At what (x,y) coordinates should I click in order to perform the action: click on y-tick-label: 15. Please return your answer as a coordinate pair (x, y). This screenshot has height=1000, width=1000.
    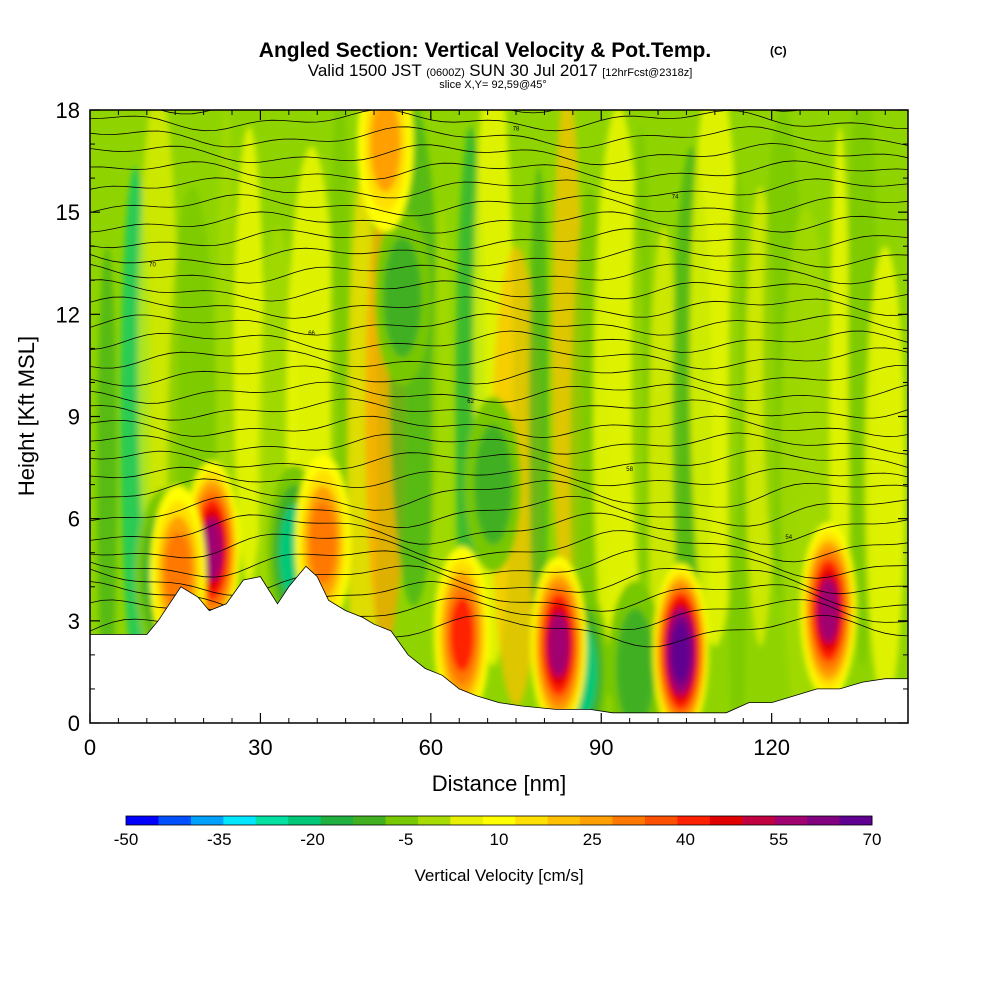
    Looking at the image, I should click on (68, 212).